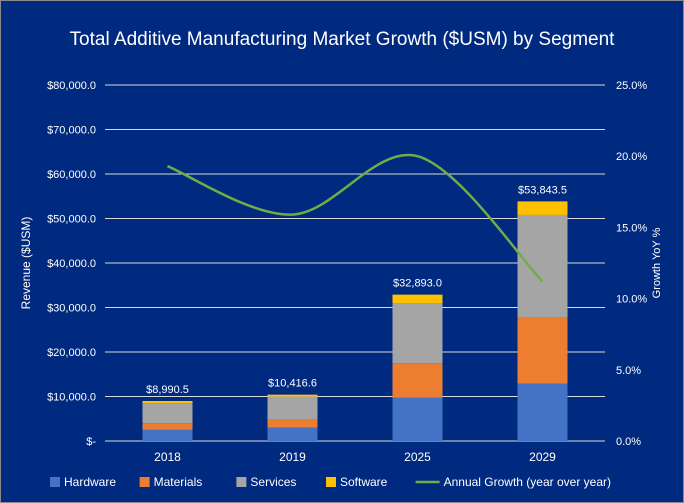 Image resolution: width=684 pixels, height=503 pixels. Describe the element at coordinates (542, 266) in the screenshot. I see `bar-services-2029` at that location.